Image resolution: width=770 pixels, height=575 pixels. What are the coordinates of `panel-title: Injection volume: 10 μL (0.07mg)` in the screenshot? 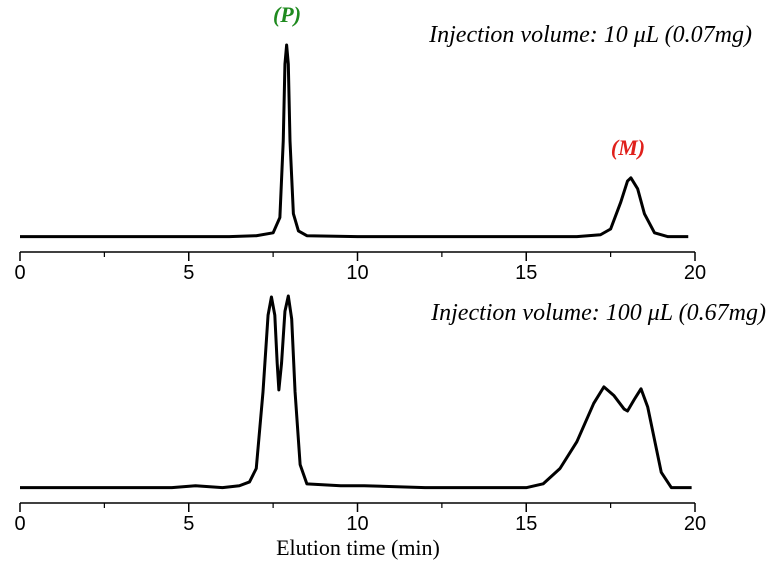 It's located at (590, 35).